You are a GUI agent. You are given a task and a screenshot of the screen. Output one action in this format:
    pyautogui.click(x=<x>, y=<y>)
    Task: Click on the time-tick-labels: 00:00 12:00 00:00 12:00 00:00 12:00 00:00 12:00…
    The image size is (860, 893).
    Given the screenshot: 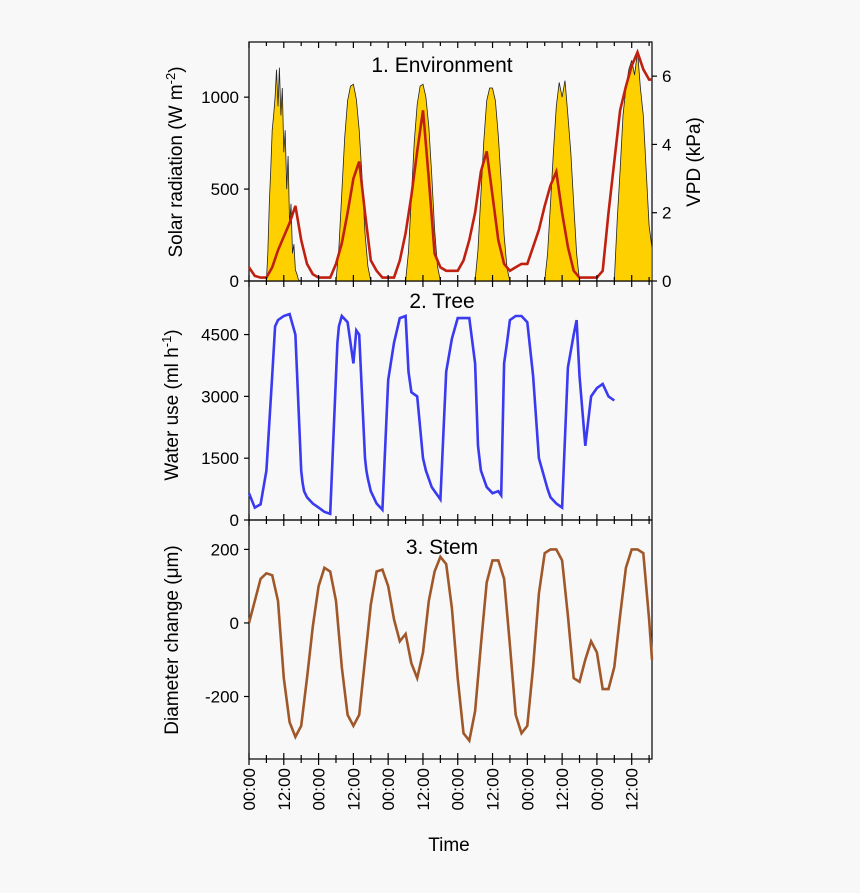 What is the action you would take?
    pyautogui.click(x=441, y=789)
    